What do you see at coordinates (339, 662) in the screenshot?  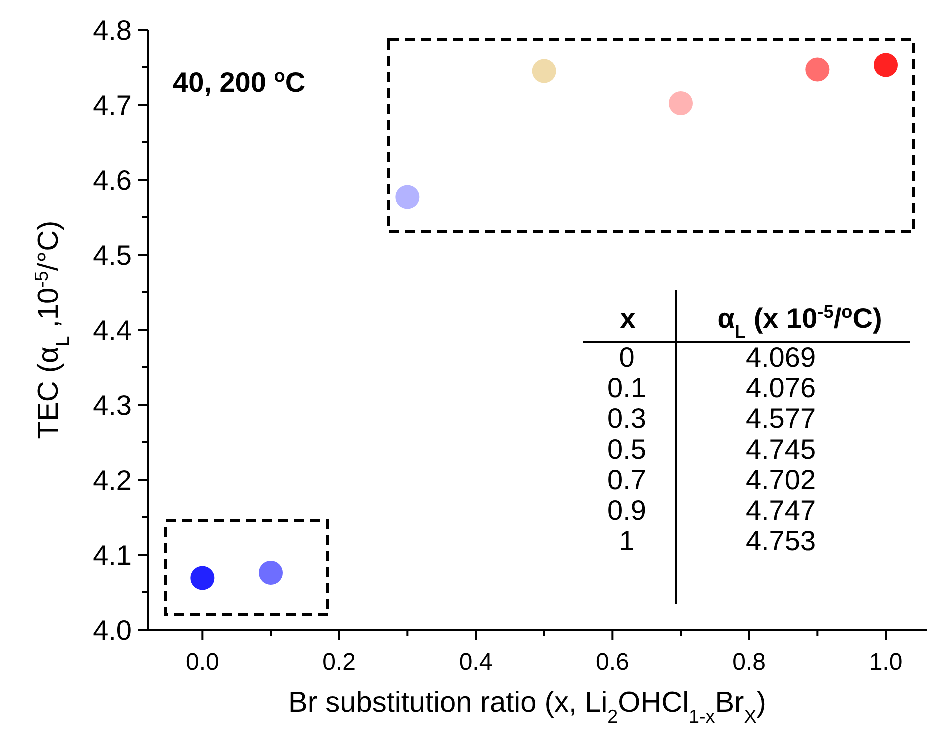 I see `x-tick-label: 0.2` at bounding box center [339, 662].